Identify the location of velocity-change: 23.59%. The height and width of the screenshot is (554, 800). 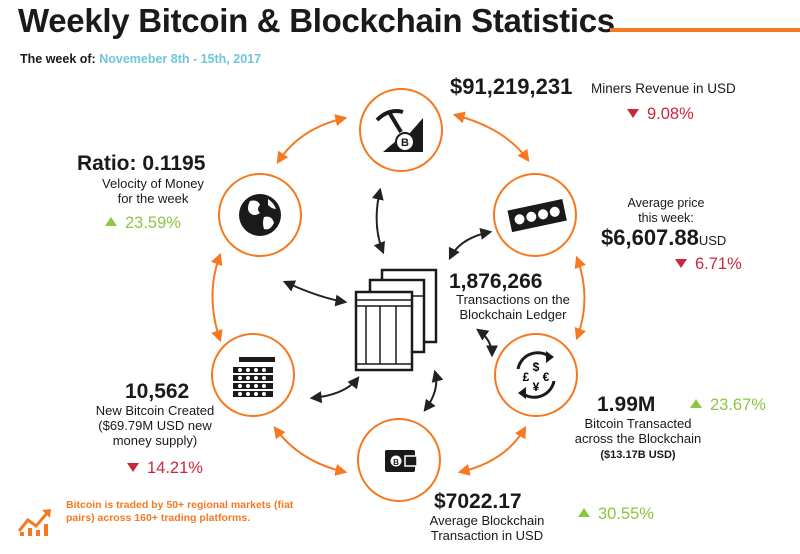
(143, 223).